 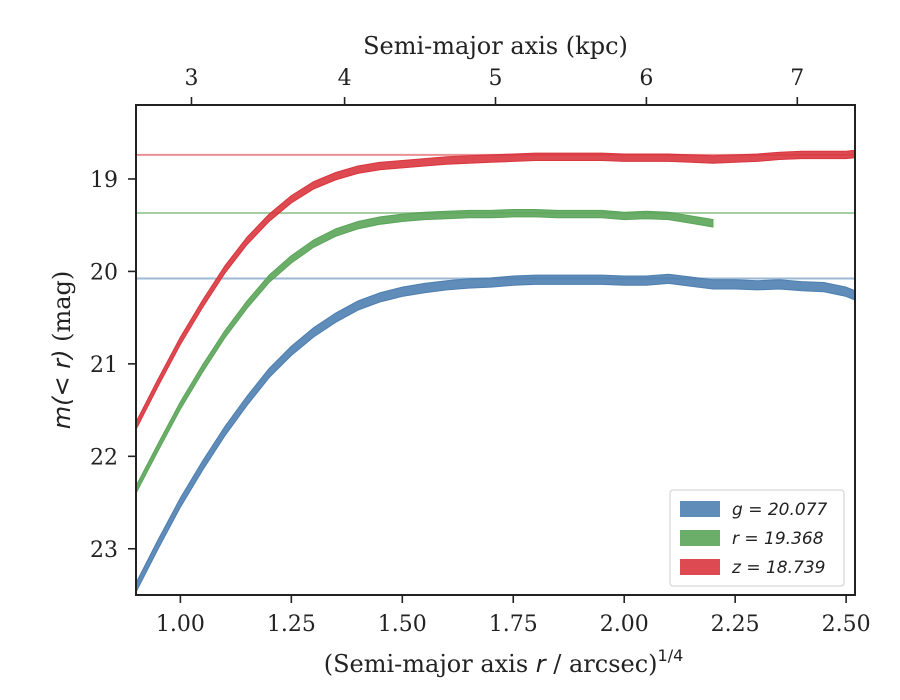 I want to click on y-tick-label-4: 23, so click(x=104, y=550).